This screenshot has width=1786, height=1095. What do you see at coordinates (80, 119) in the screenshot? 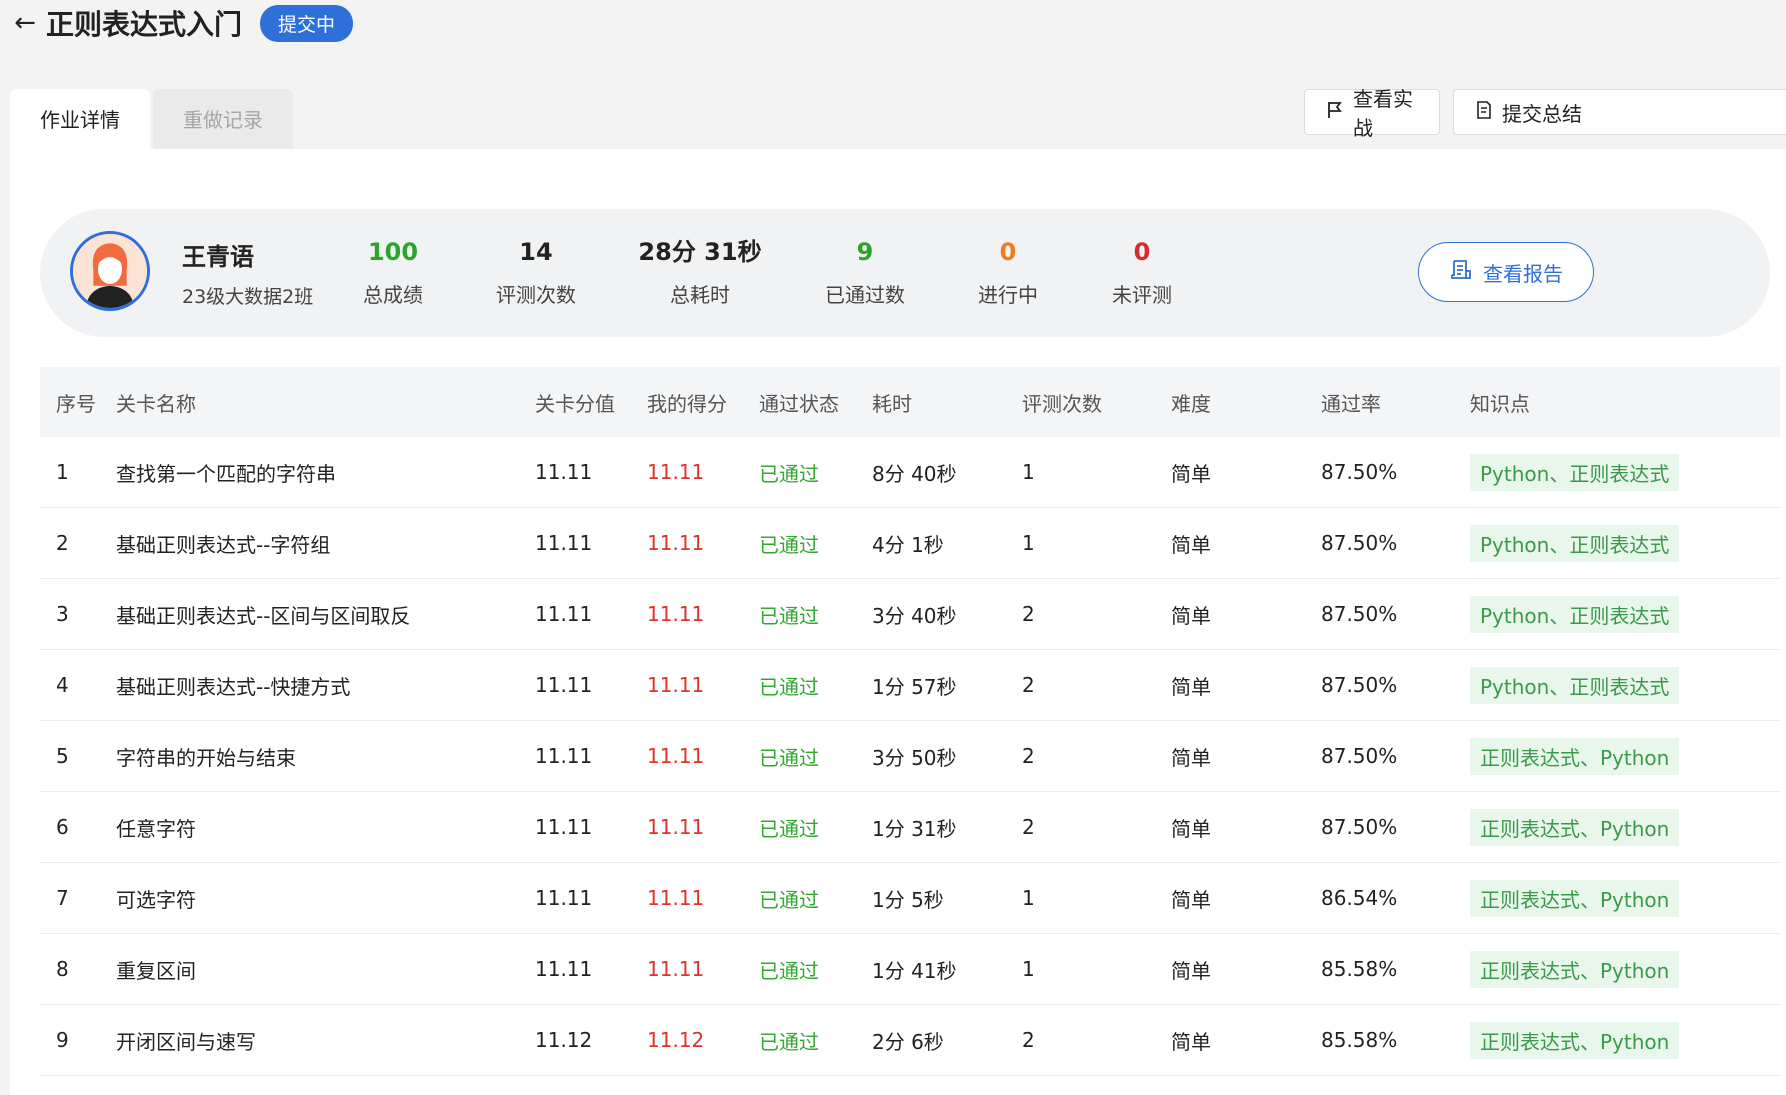
I see `tab-assignment-details: 作业详情` at bounding box center [80, 119].